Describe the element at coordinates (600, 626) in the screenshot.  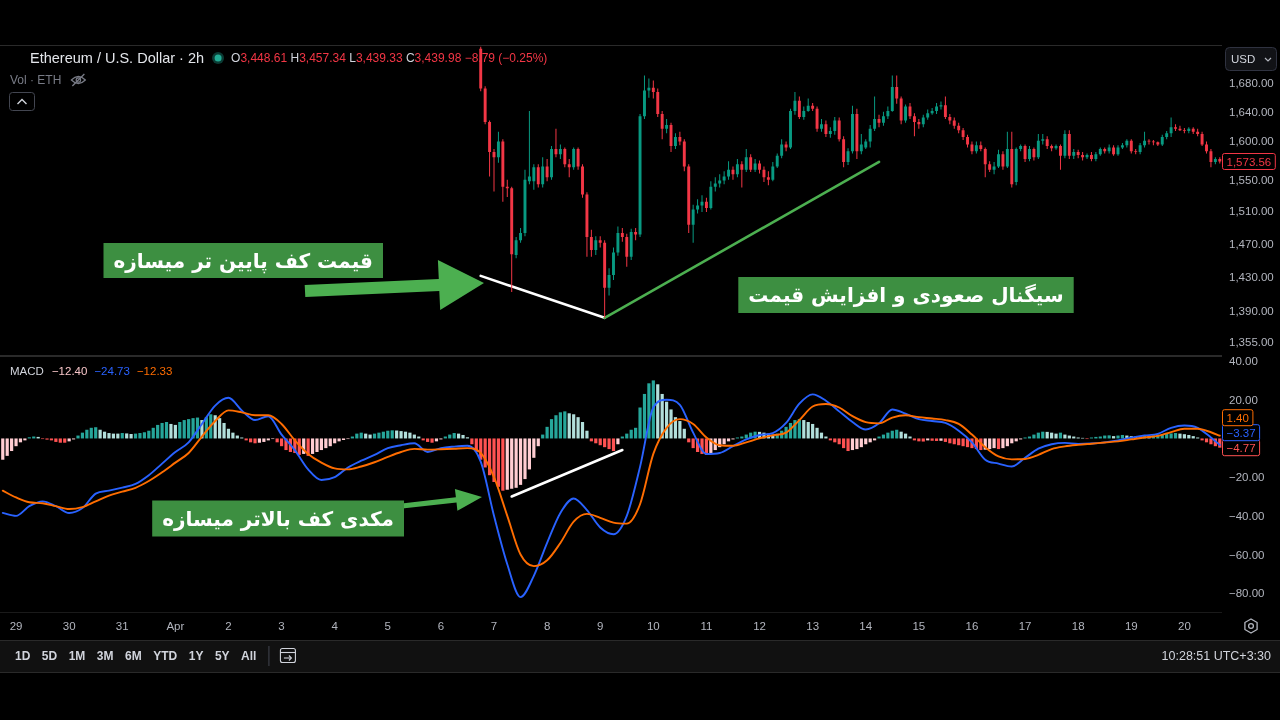
I see `x-tick-label: 9` at that location.